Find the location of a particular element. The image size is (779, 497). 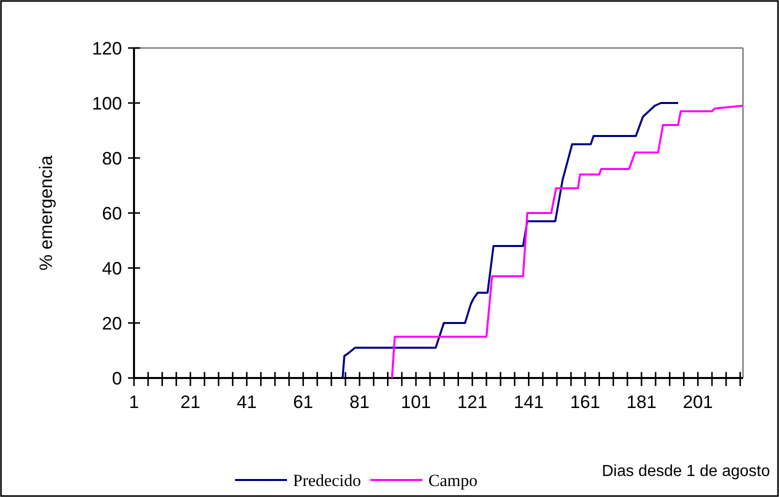

y-tick-label: 80 is located at coordinates (112, 158).